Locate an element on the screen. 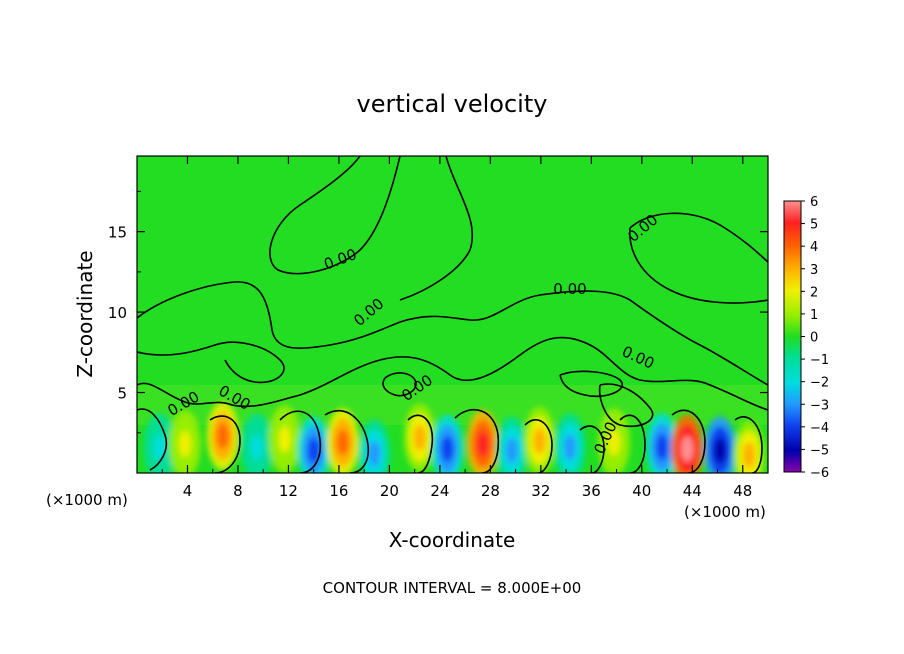  colorbar-tick-label: −1 is located at coordinates (819, 360).